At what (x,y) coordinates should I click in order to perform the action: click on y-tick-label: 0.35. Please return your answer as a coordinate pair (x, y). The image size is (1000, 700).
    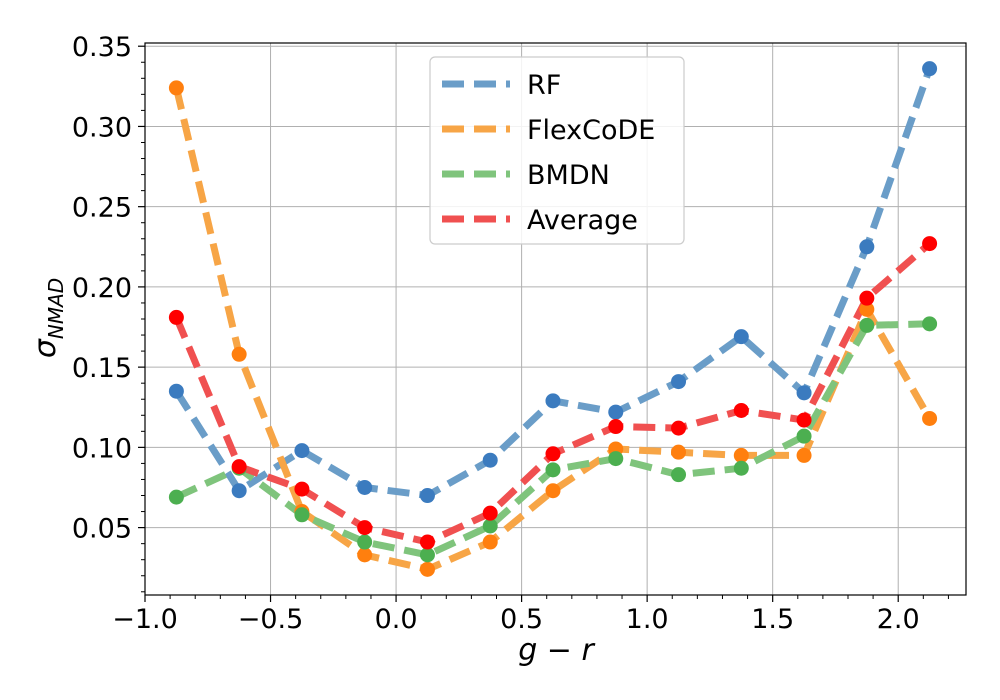
    Looking at the image, I should click on (102, 47).